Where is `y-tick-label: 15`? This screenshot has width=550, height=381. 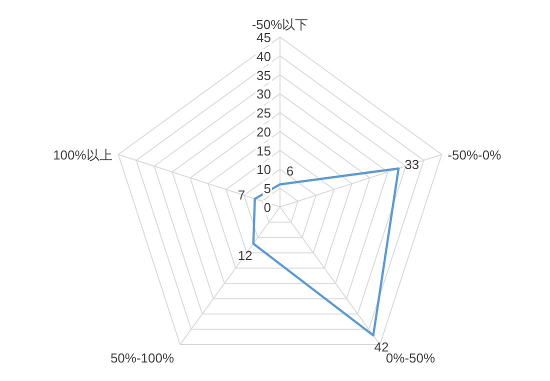 y-tick-label: 15 is located at coordinates (263, 150).